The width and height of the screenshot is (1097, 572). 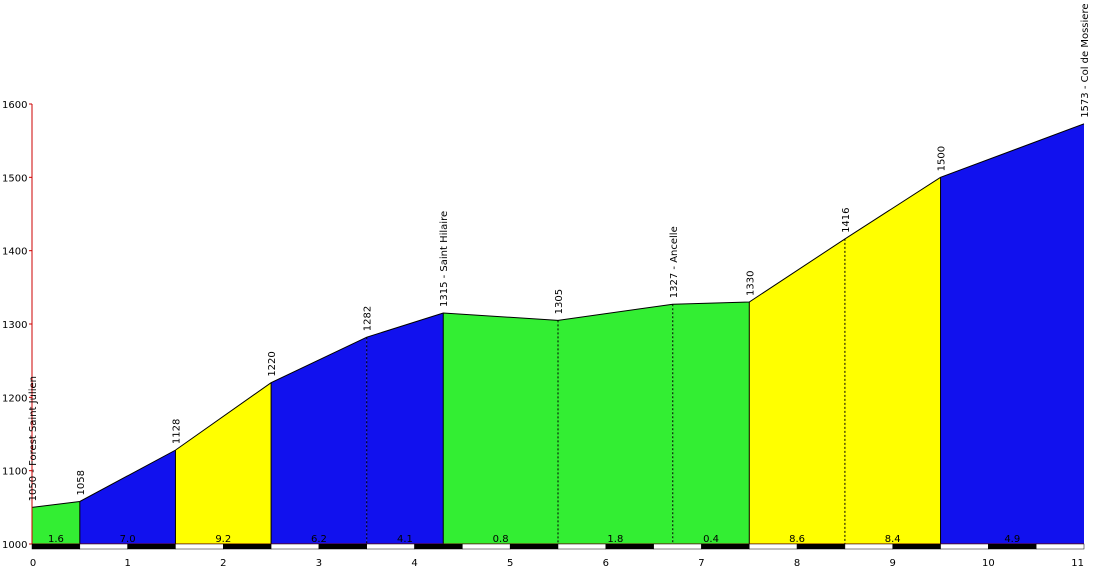 What do you see at coordinates (988, 563) in the screenshot?
I see `x-tick-label-11: 10` at bounding box center [988, 563].